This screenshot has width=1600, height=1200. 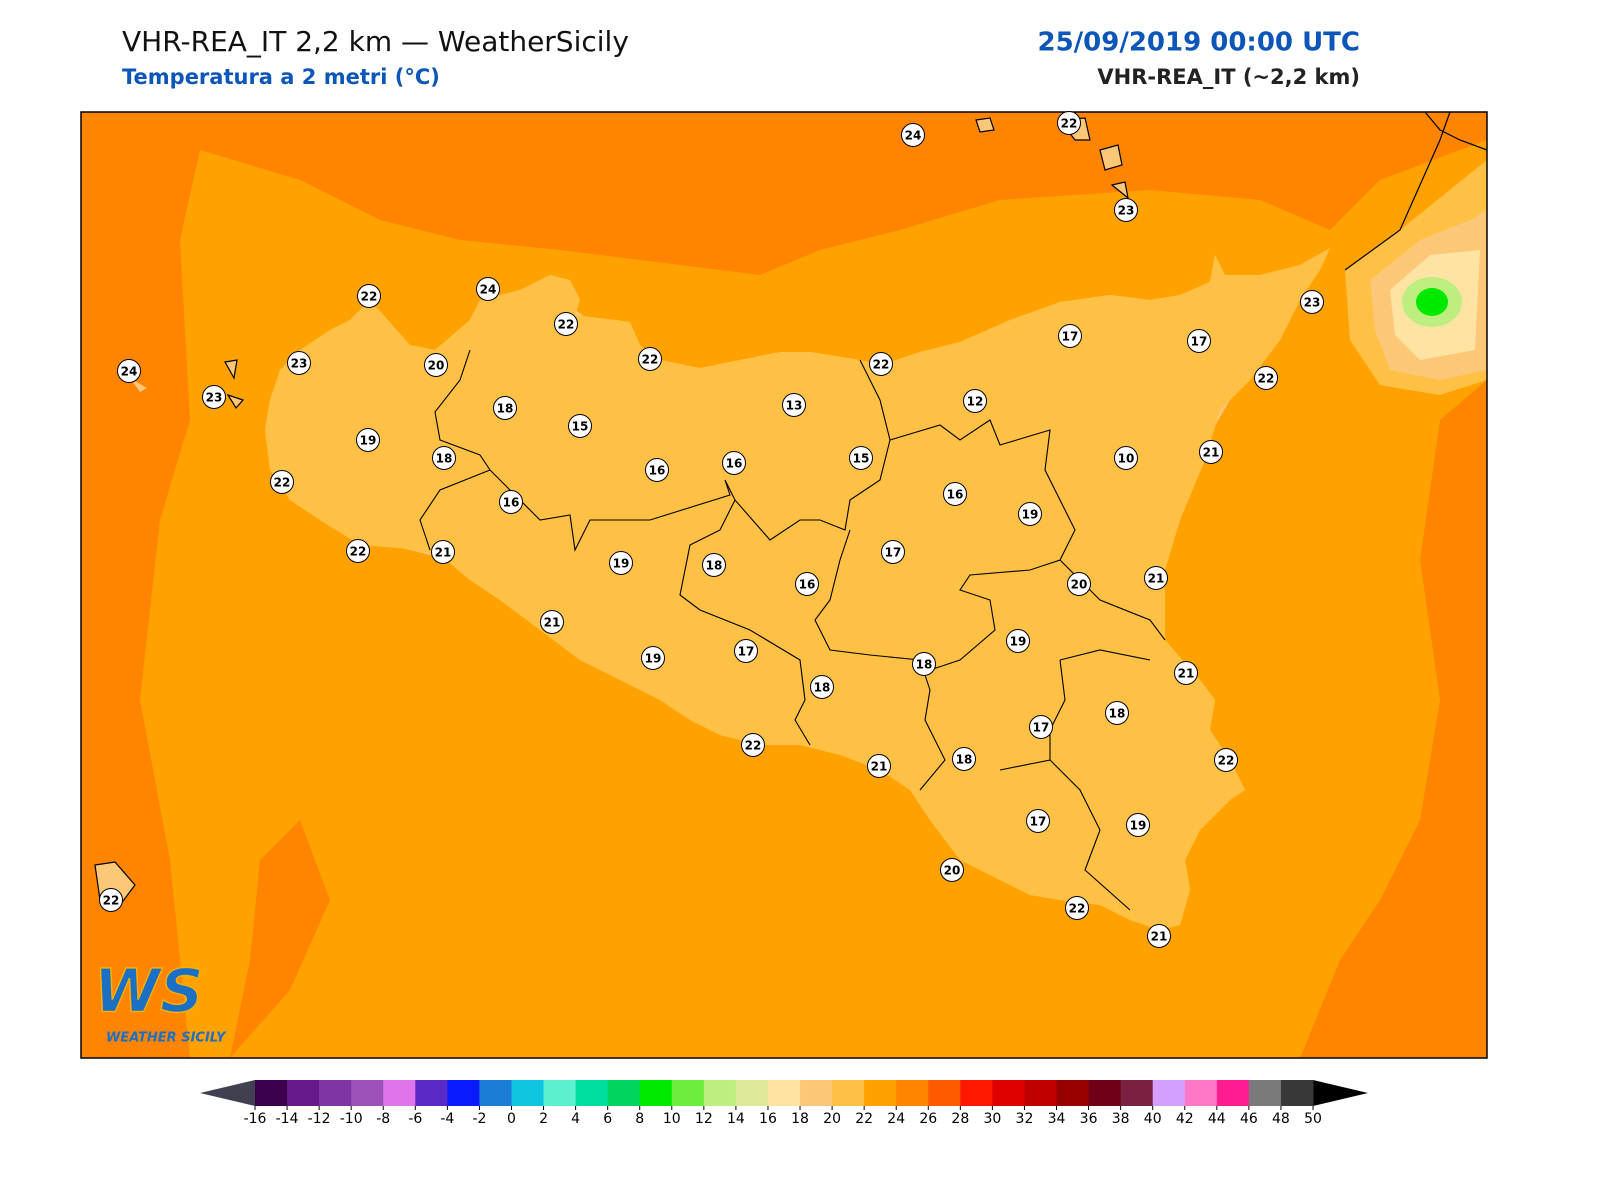 What do you see at coordinates (896, 1119) in the screenshot?
I see `colorbar-tick-label: 24` at bounding box center [896, 1119].